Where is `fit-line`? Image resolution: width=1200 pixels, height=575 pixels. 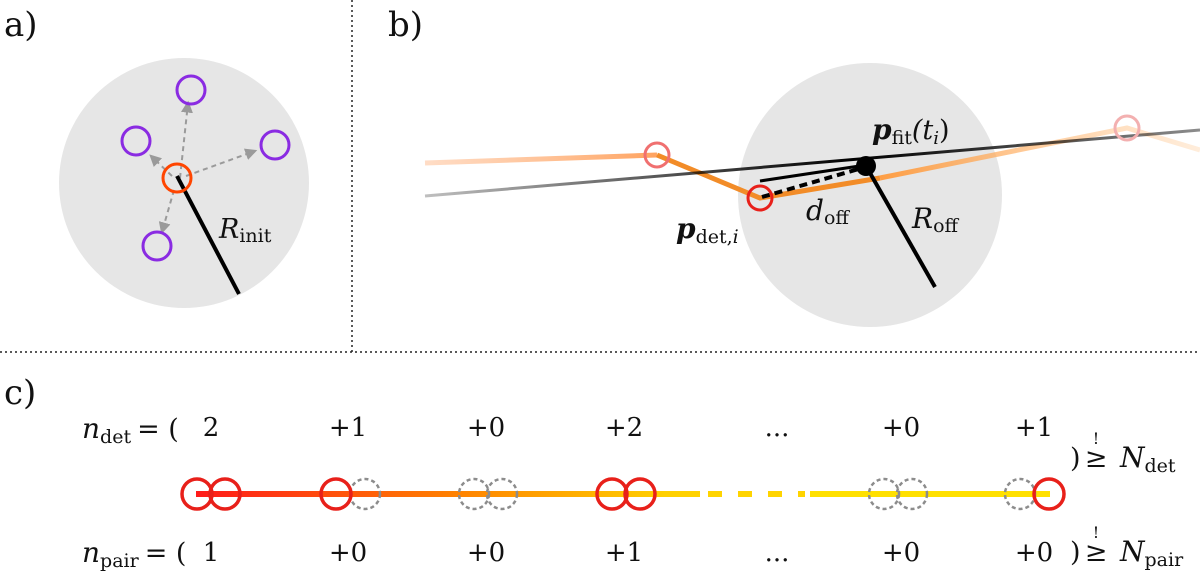
fit-line is located at coordinates (812, 163).